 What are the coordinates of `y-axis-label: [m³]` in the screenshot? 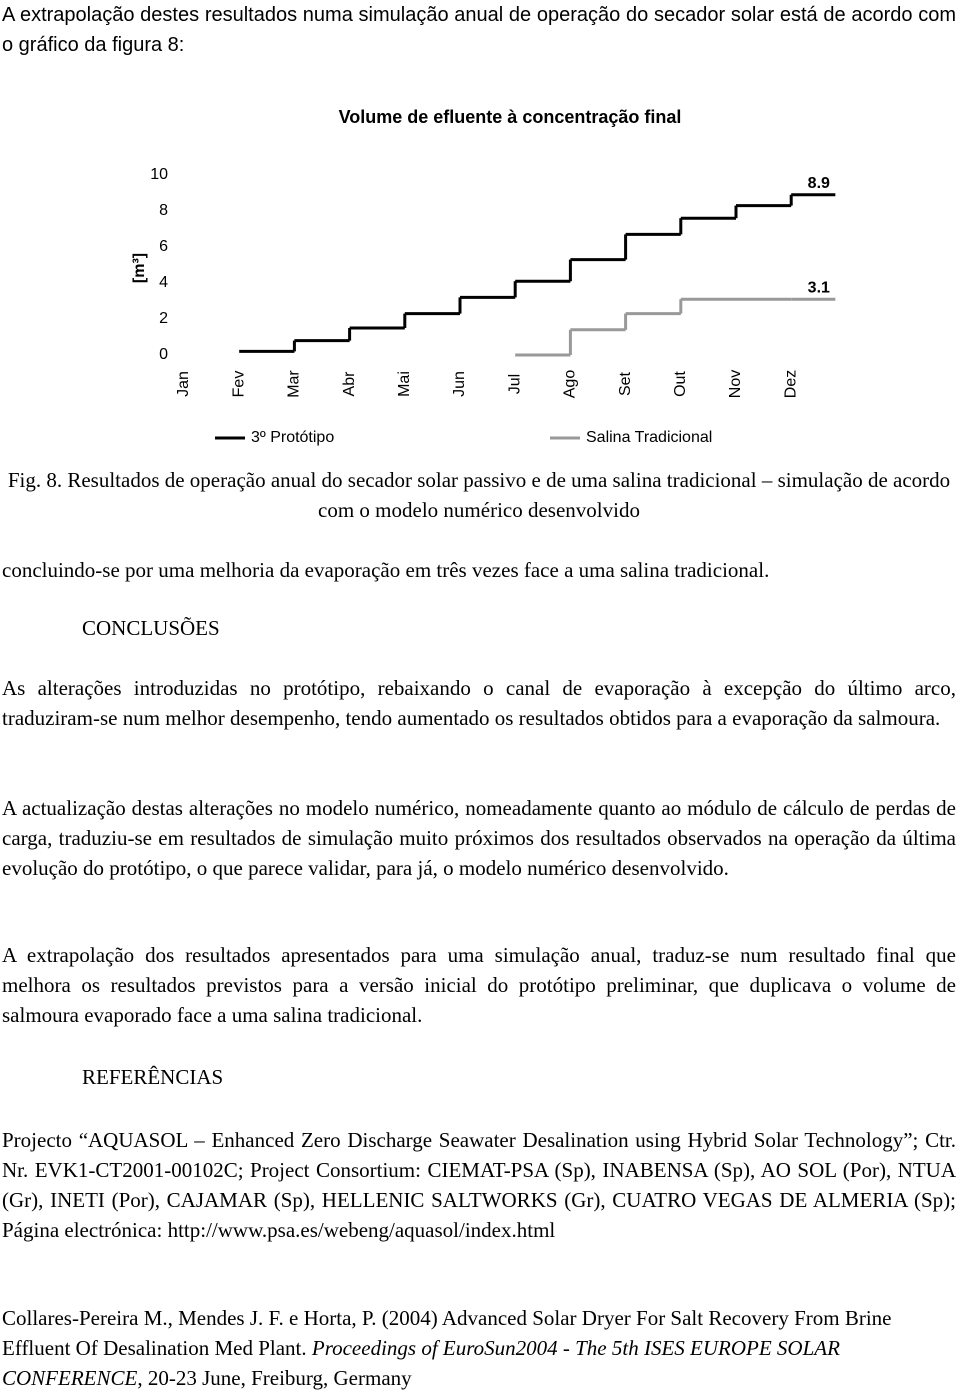 It's located at (139, 268).